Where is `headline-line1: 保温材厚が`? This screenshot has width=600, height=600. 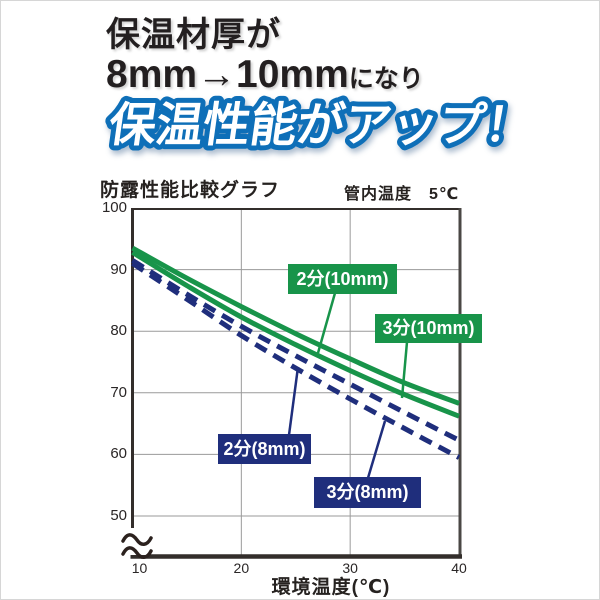 headline-line1: 保温材厚が is located at coordinates (193, 35).